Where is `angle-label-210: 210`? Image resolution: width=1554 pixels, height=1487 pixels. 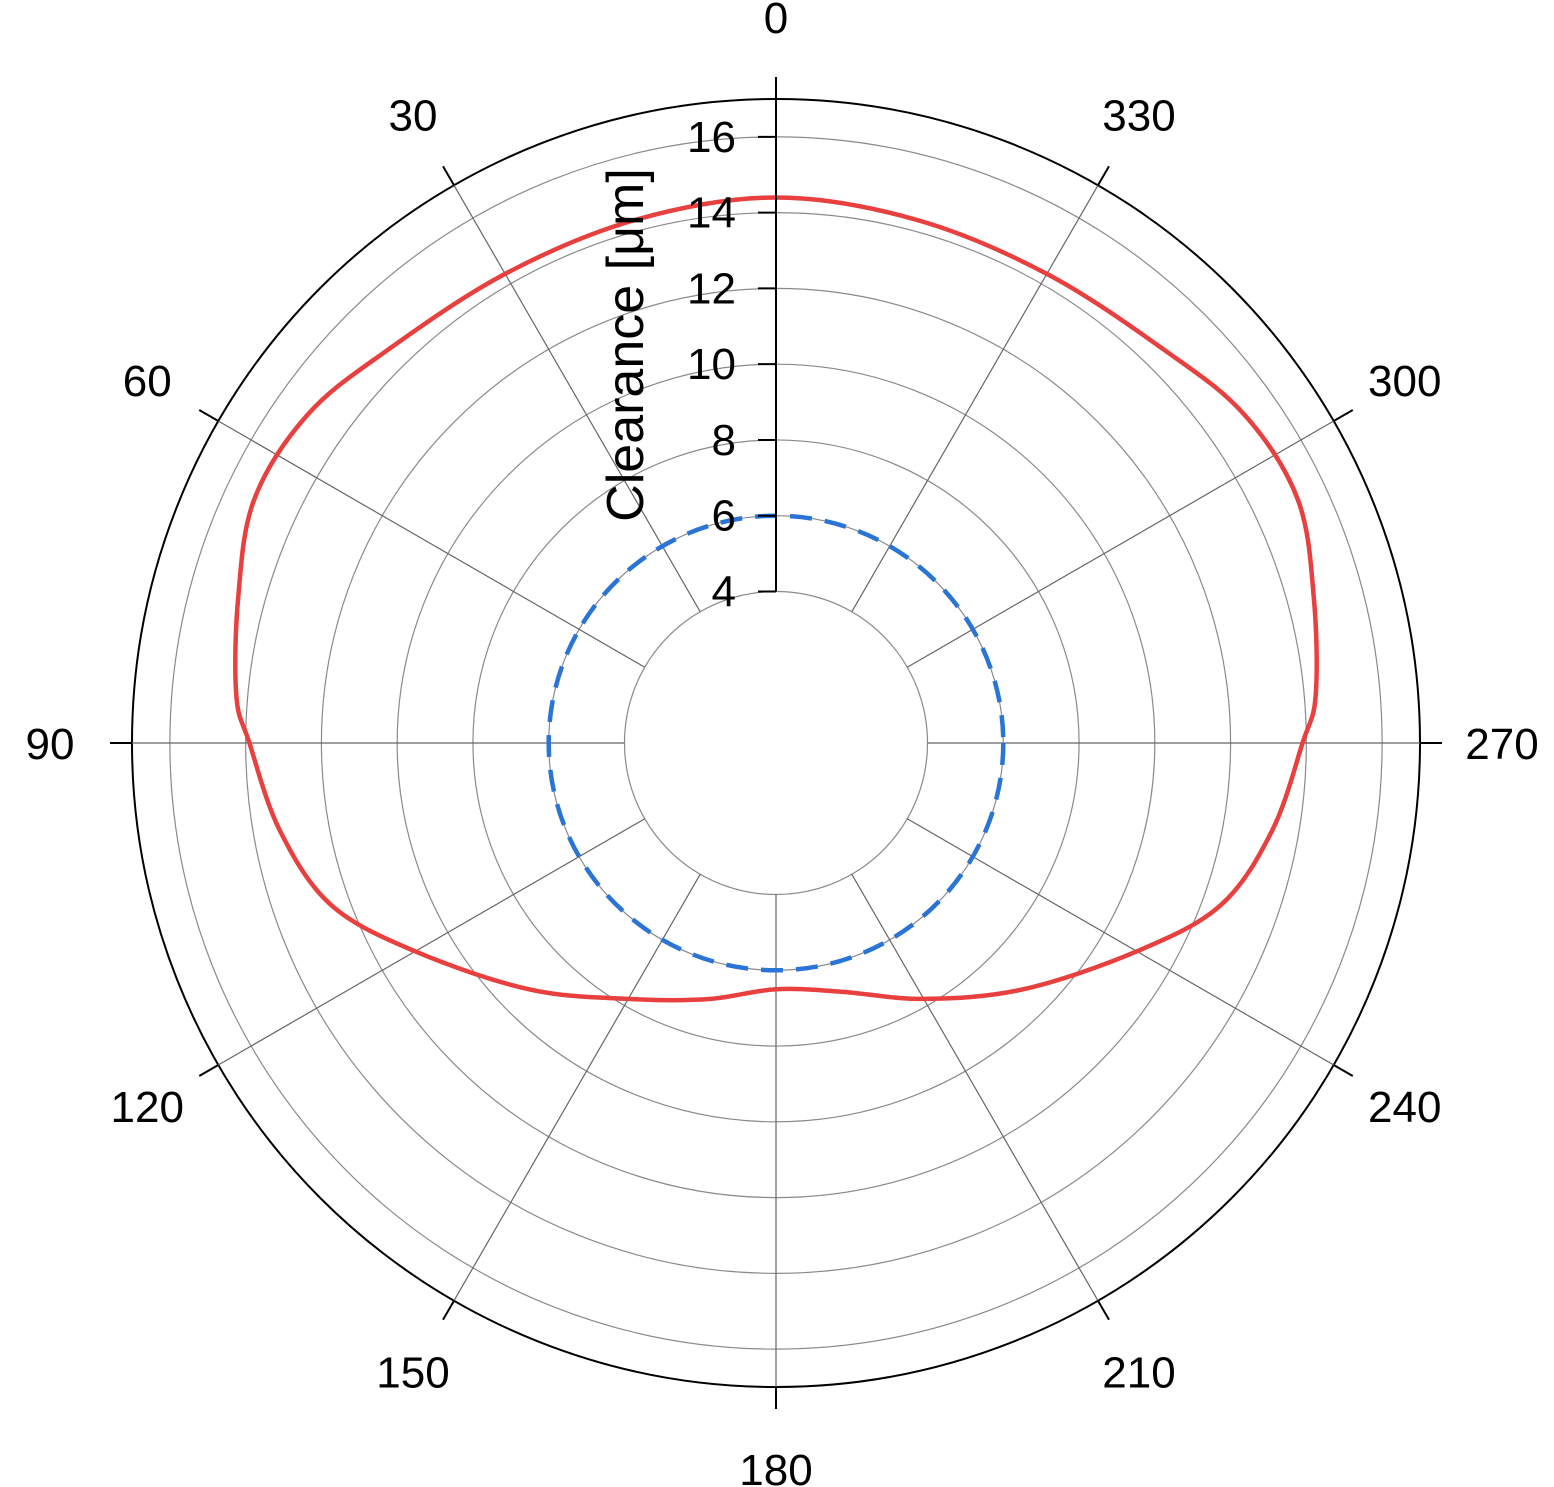
angle-label-210: 210 is located at coordinates (1138, 1373).